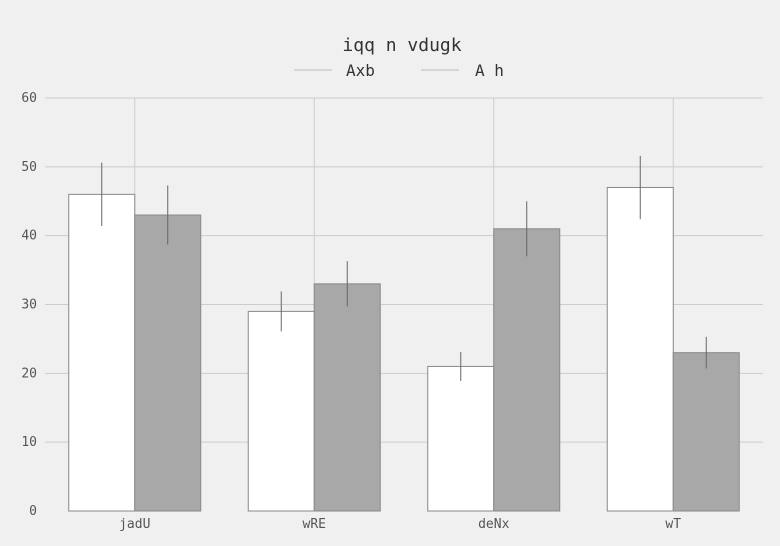 This screenshot has width=780, height=546. What do you see at coordinates (314, 524) in the screenshot?
I see `x-tick-label: wRE` at bounding box center [314, 524].